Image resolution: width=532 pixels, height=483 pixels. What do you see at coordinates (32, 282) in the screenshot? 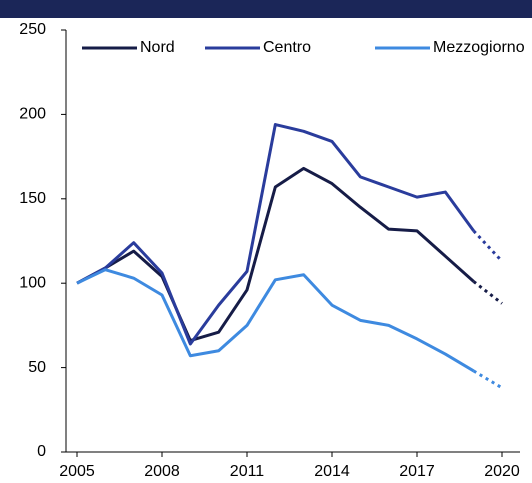
I see `y-tick-label: 100` at bounding box center [32, 282].